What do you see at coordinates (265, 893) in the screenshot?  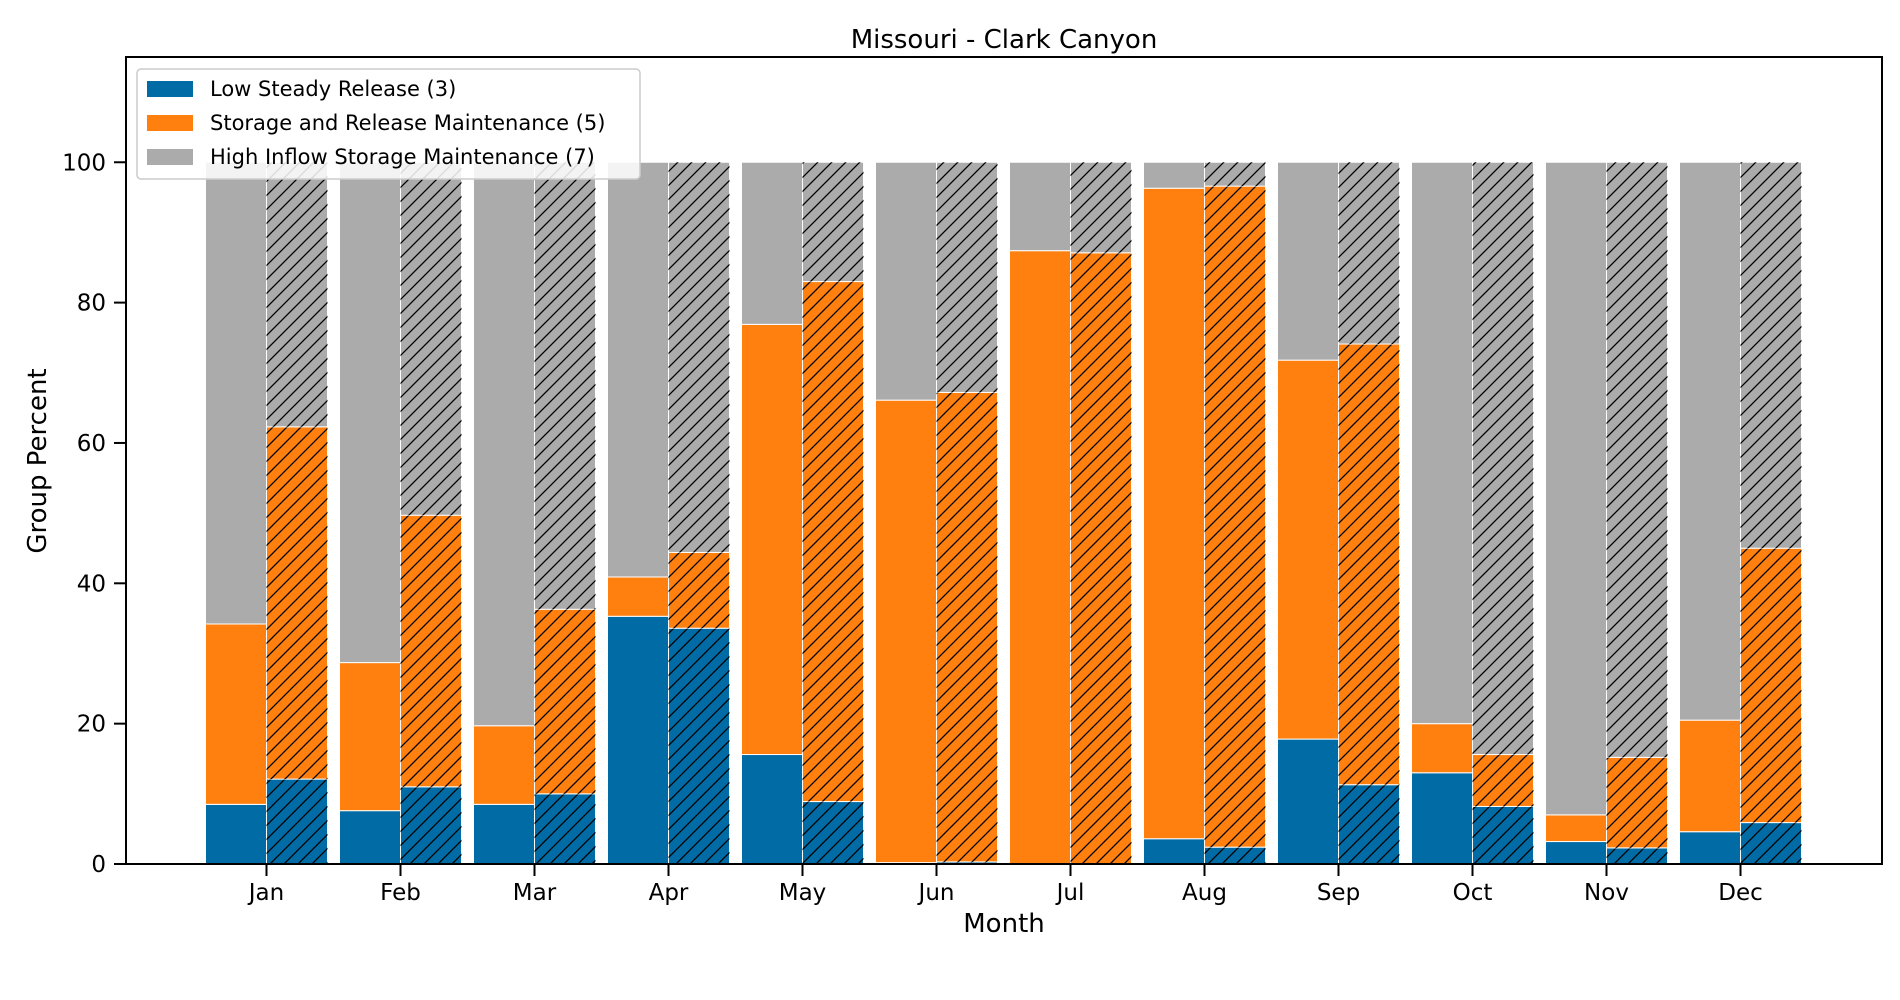 I see `x-tick-label-jan: Jan` at bounding box center [265, 893].